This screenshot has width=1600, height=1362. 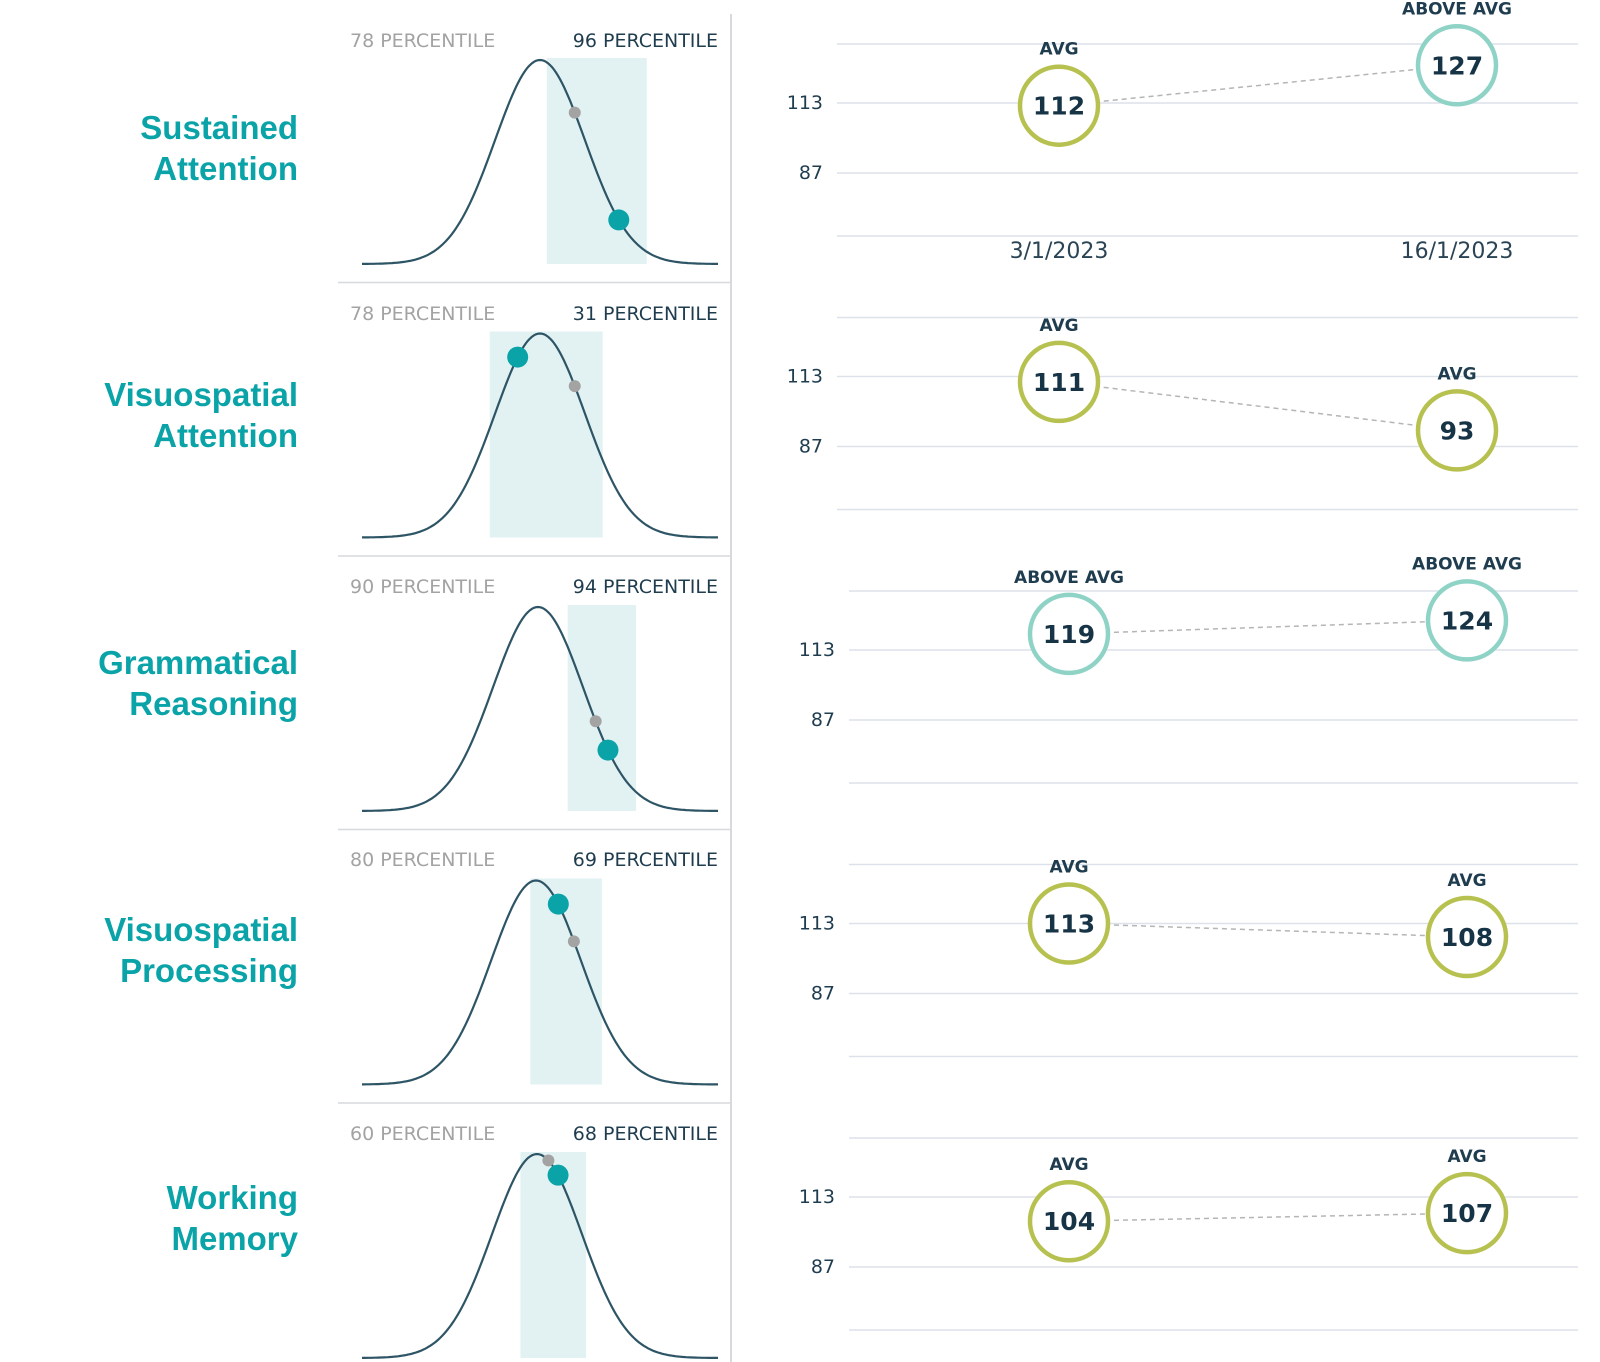 I want to click on score-value: 119, so click(x=1069, y=634).